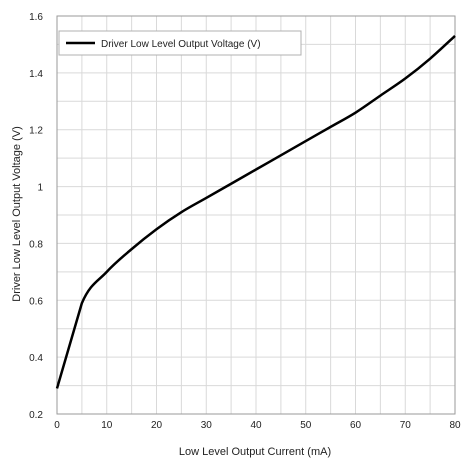  What do you see at coordinates (36, 301) in the screenshot?
I see `y-tick-label: 0.6` at bounding box center [36, 301].